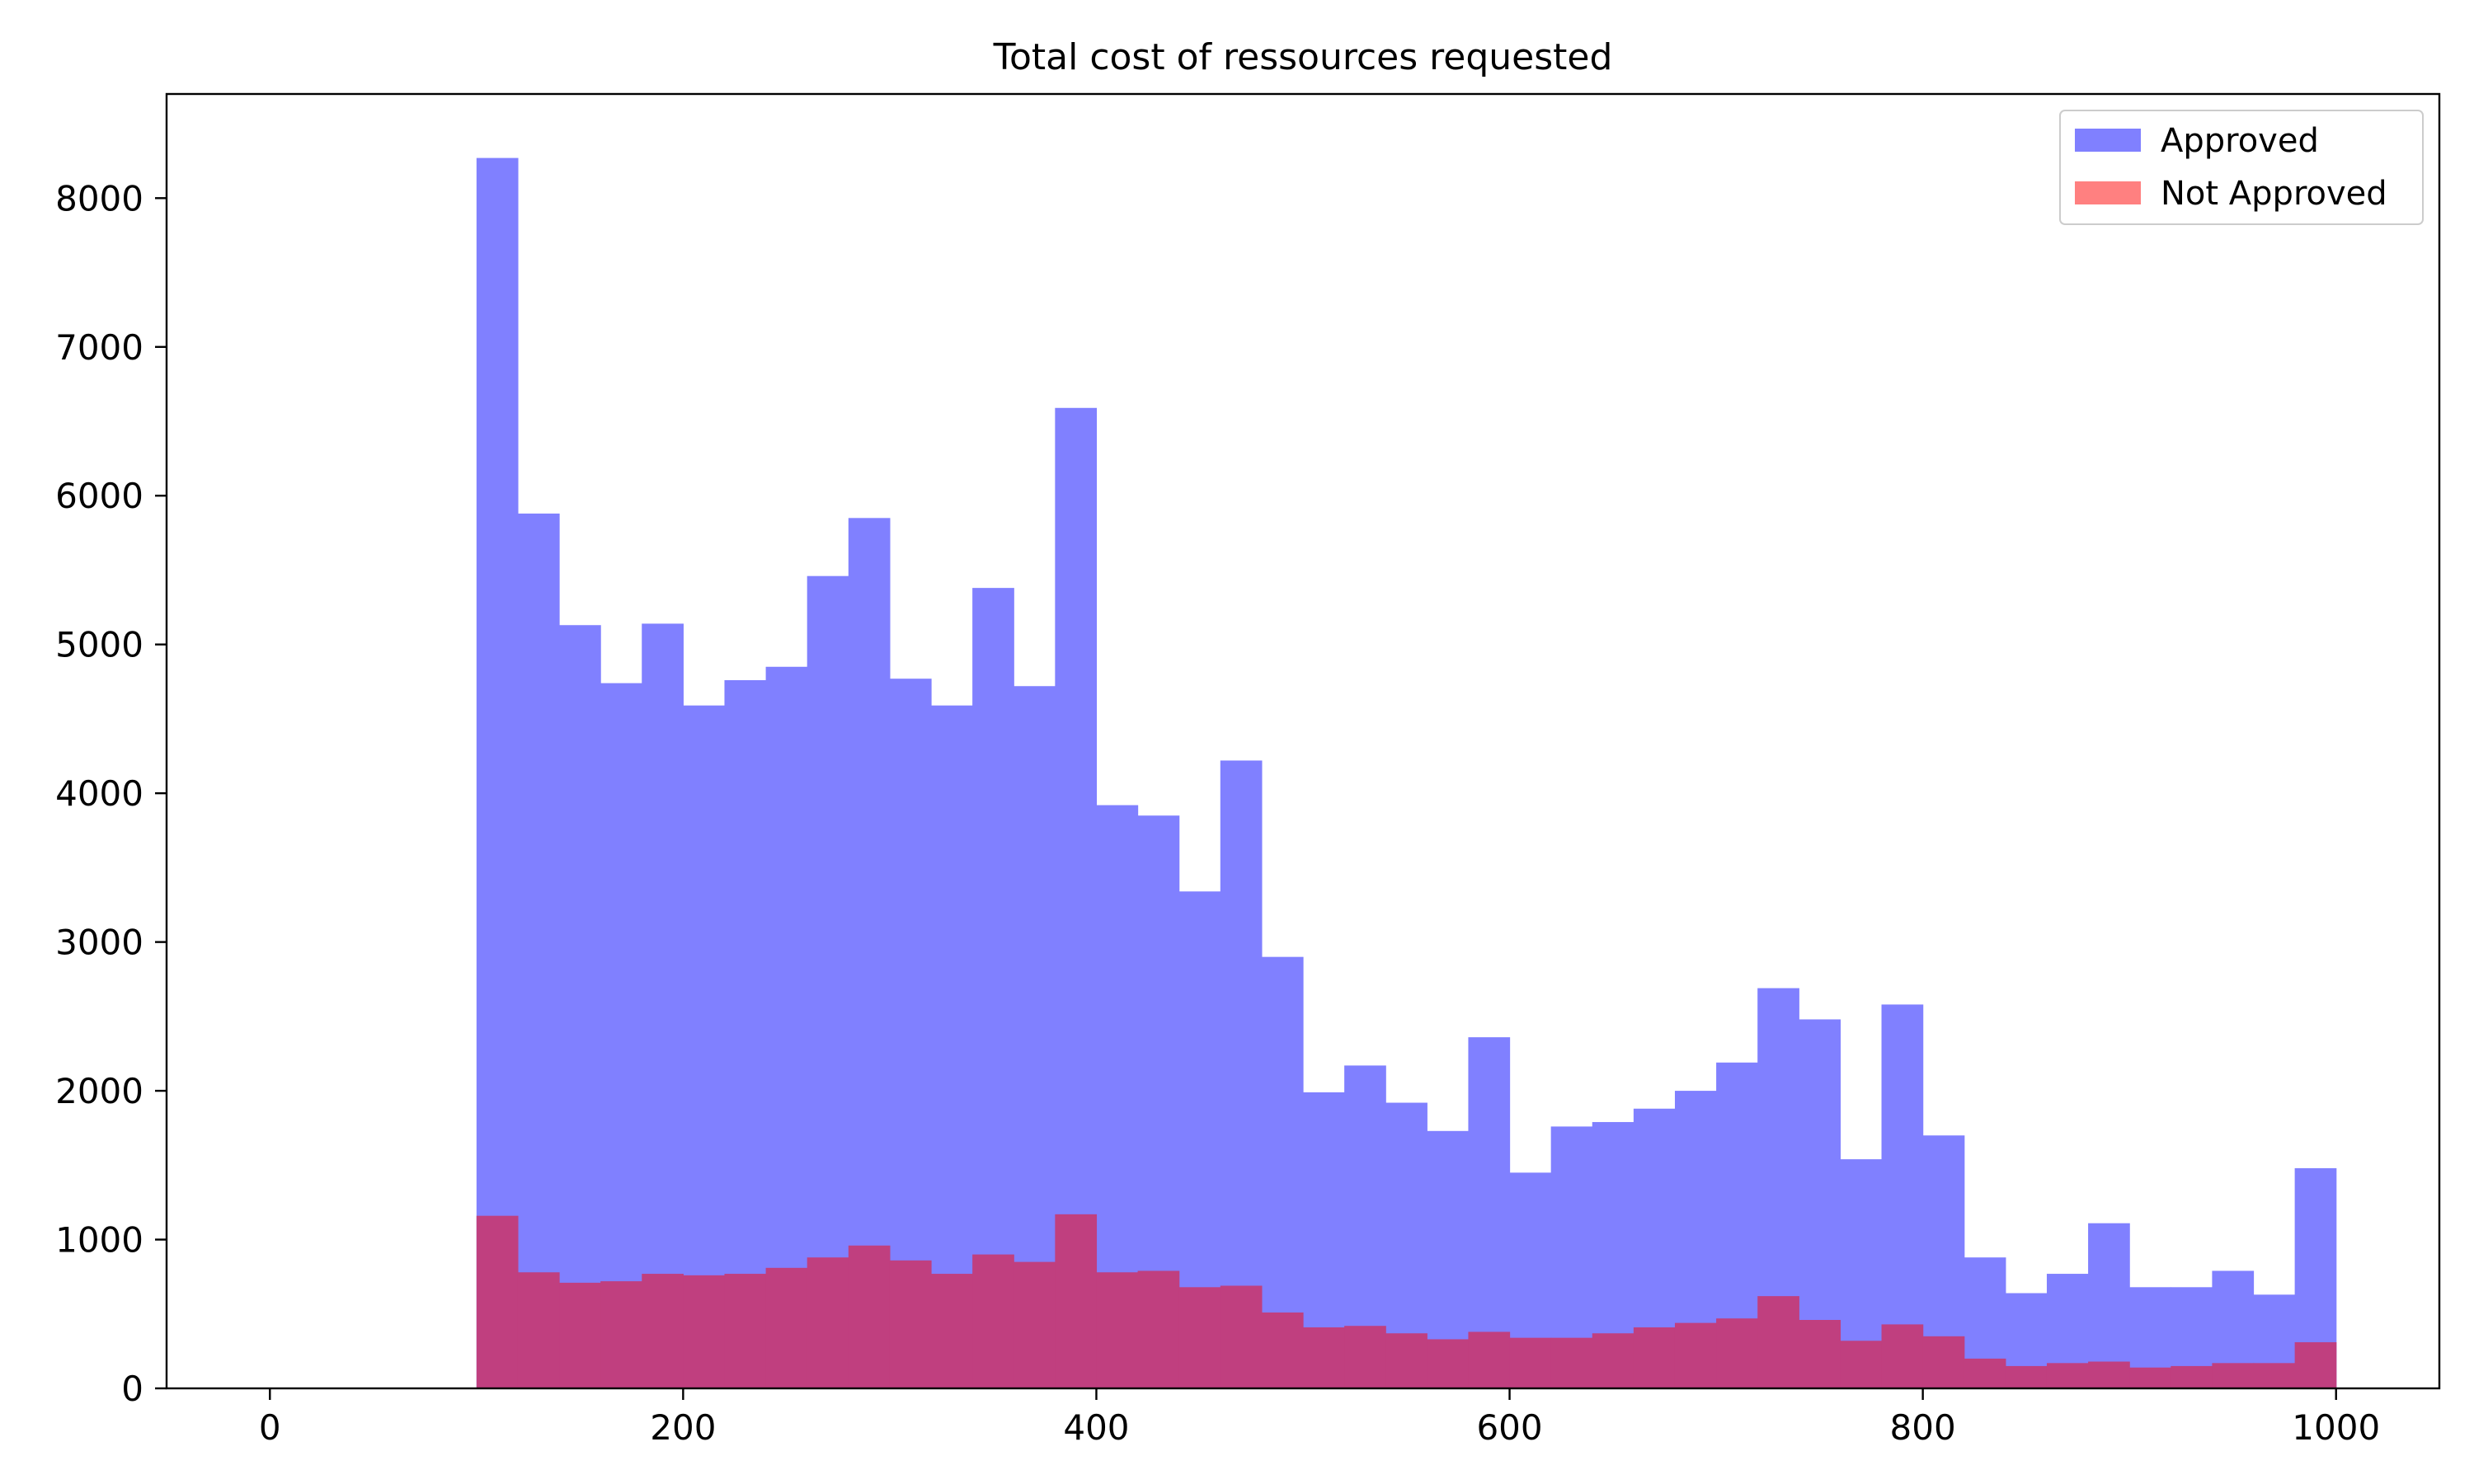  Describe the element at coordinates (2274, 194) in the screenshot. I see `legend-label-not-approved: Not Approved` at that location.